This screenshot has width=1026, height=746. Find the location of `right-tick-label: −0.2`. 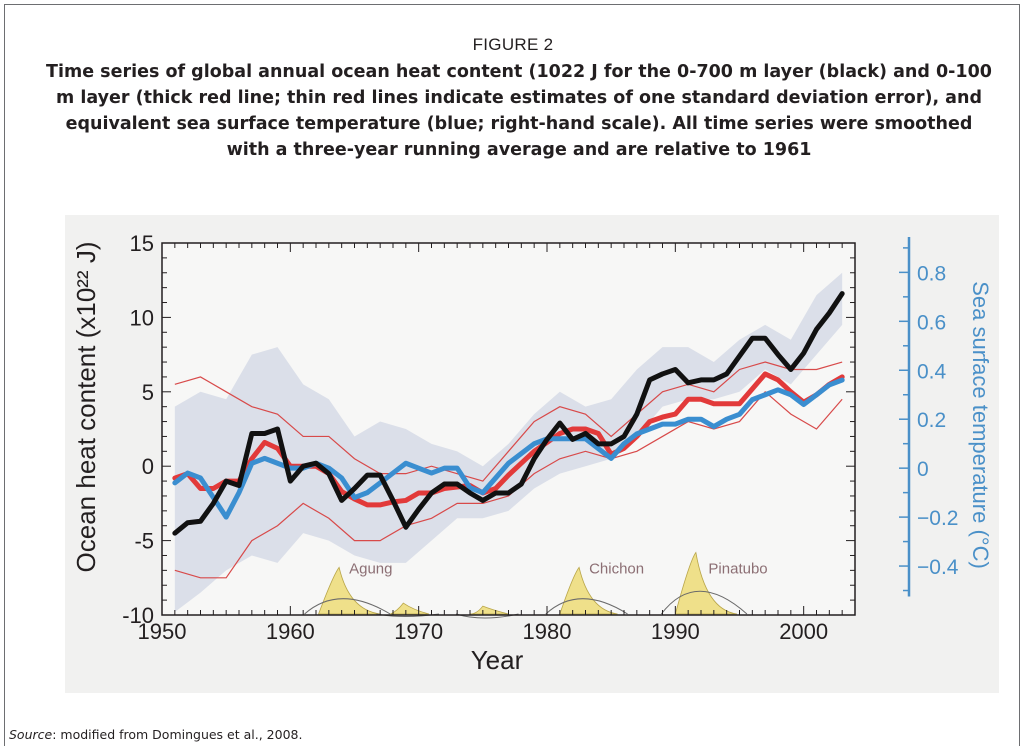

right-tick-label: −0.2 is located at coordinates (937, 518).